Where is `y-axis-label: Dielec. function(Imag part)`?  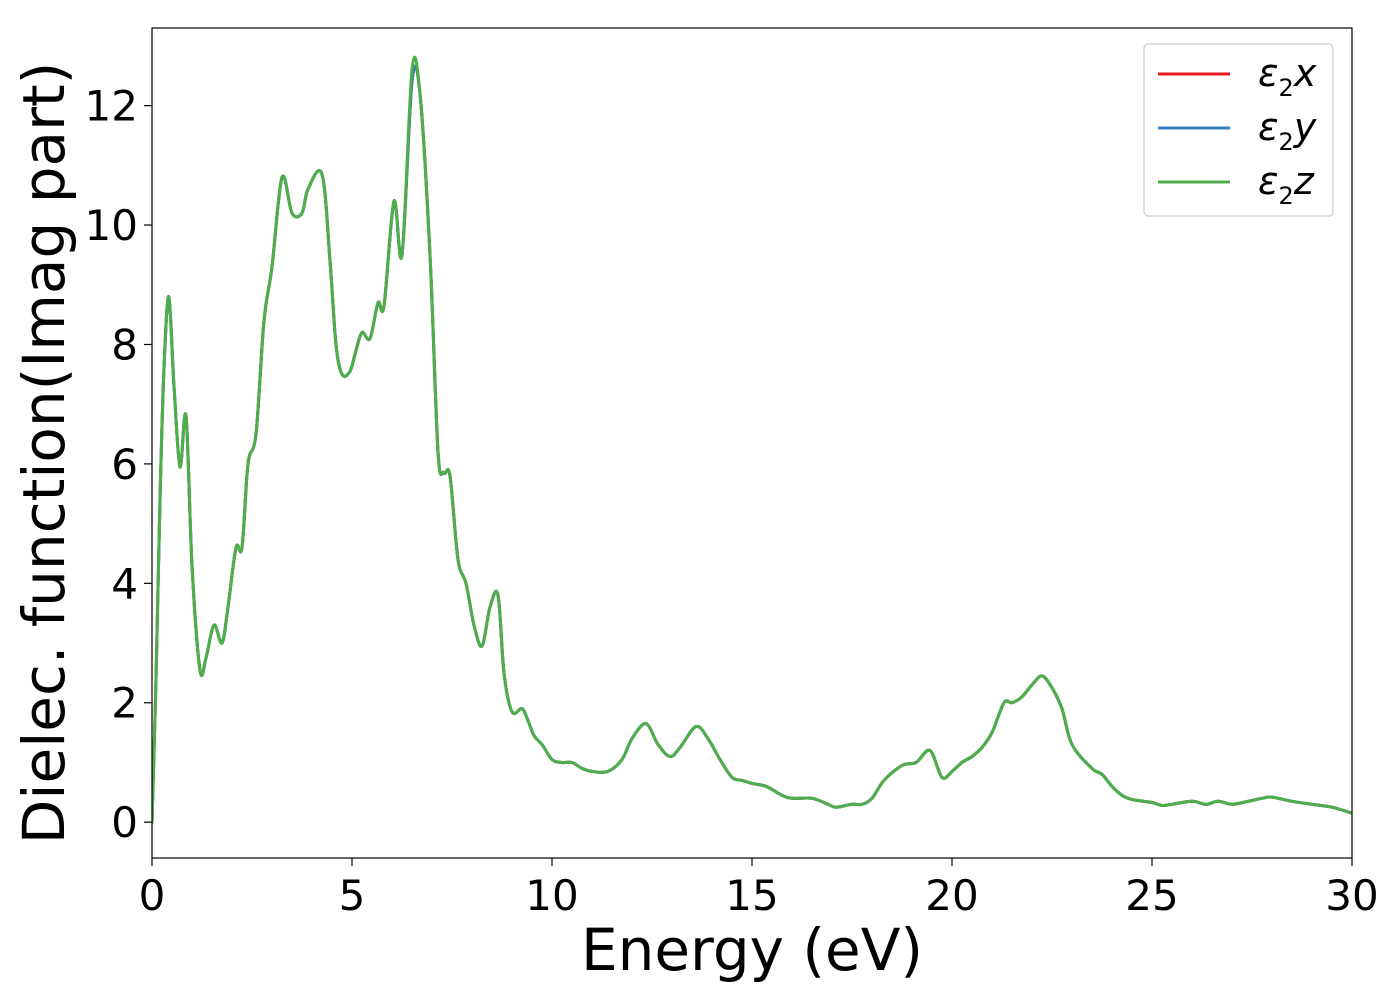
y-axis-label: Dielec. function(Imag part) is located at coordinates (44, 453).